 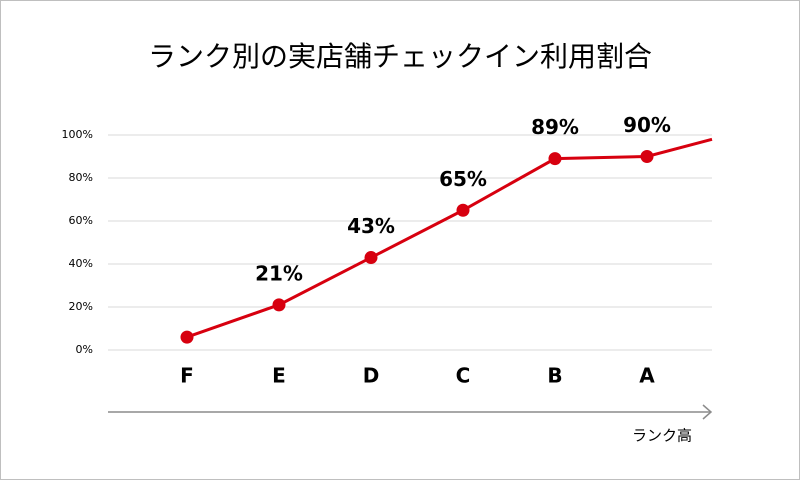 What do you see at coordinates (707, 412) in the screenshot?
I see `arrow-head` at bounding box center [707, 412].